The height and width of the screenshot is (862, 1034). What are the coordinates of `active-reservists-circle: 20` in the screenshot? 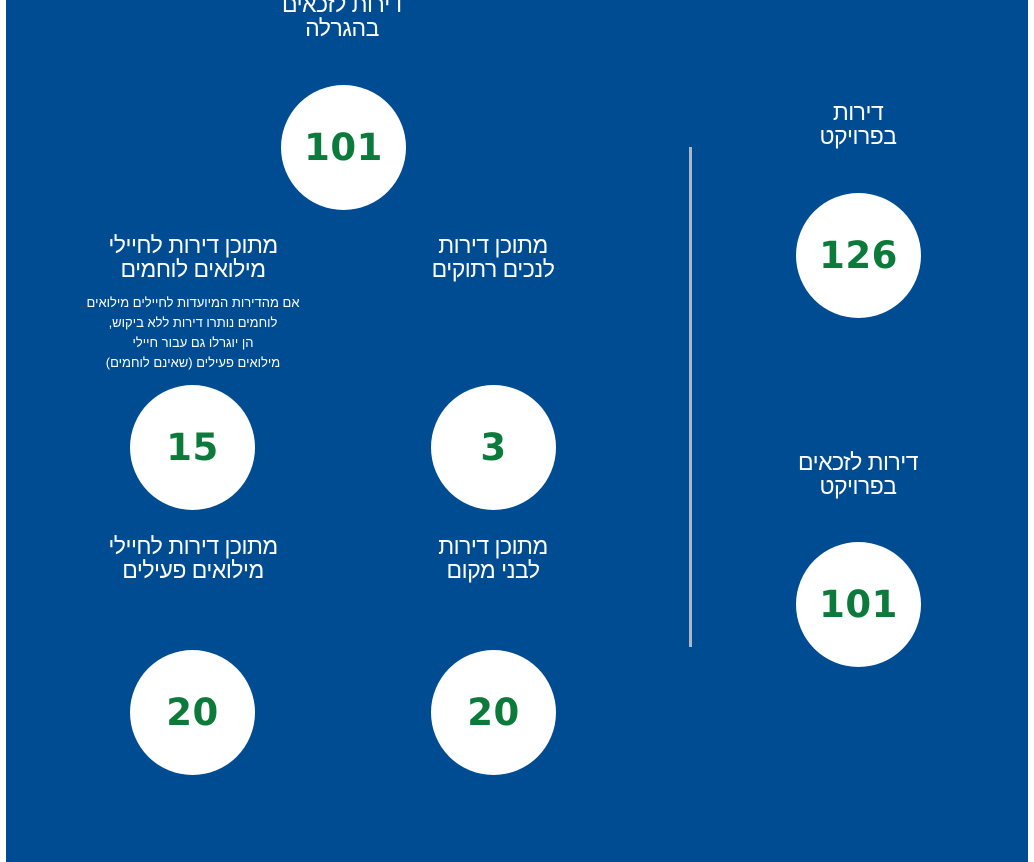 It's located at (192, 712).